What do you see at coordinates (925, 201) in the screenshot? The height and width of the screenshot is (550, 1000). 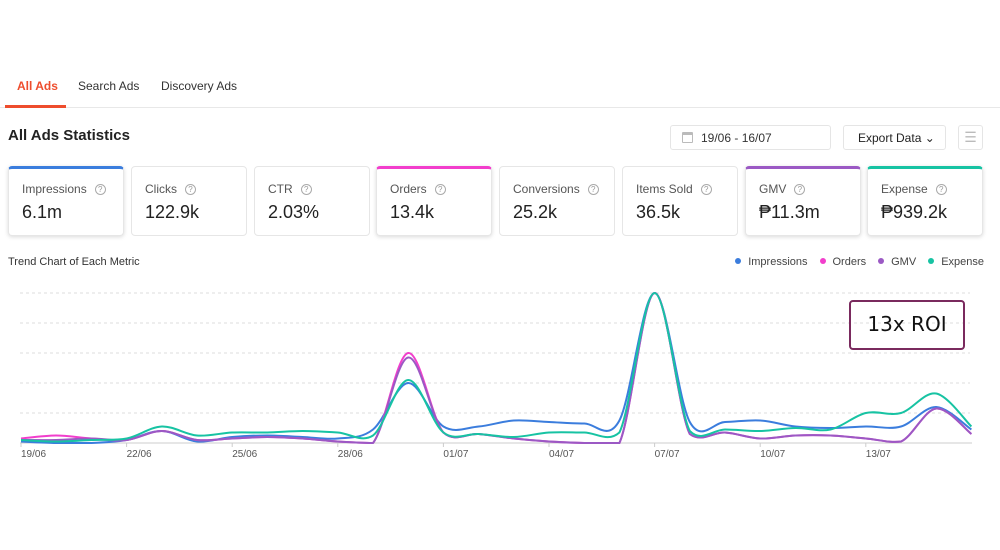 I see `metric-card-expense: Expense? ₱939.2k` at bounding box center [925, 201].